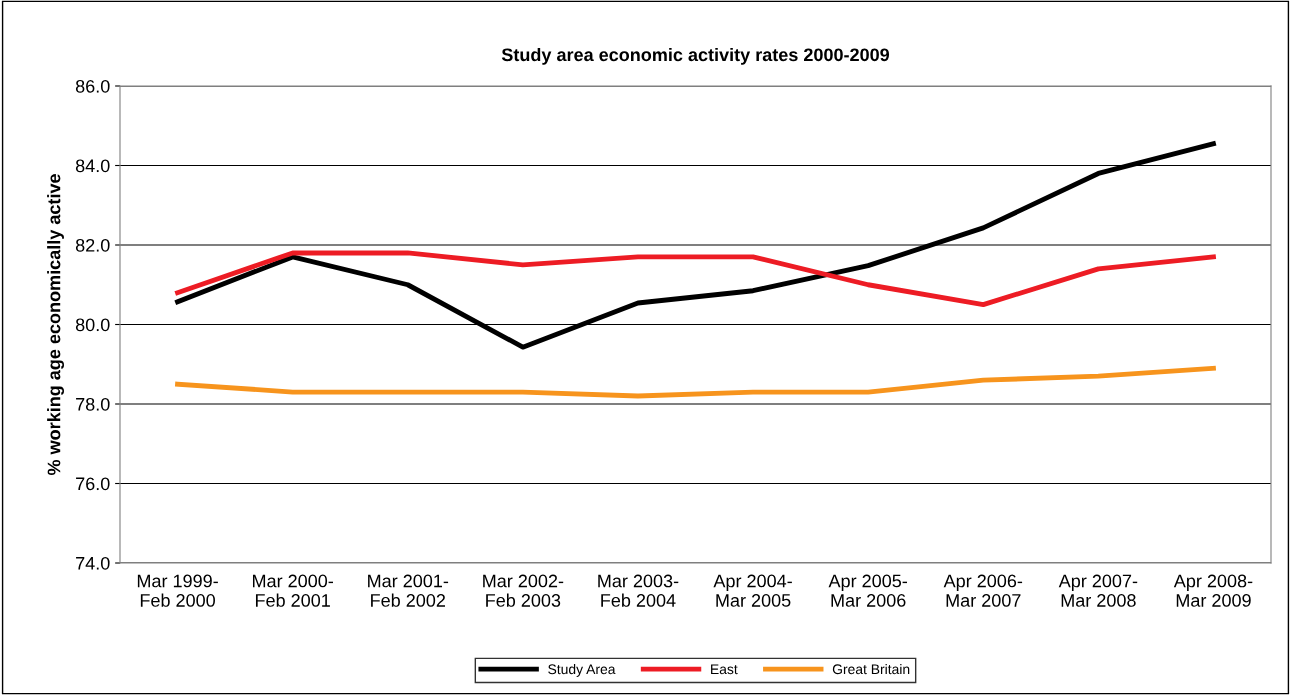 The height and width of the screenshot is (695, 1291). I want to click on x-tick-label: Apr 2008- Mar 2009, so click(1213, 590).